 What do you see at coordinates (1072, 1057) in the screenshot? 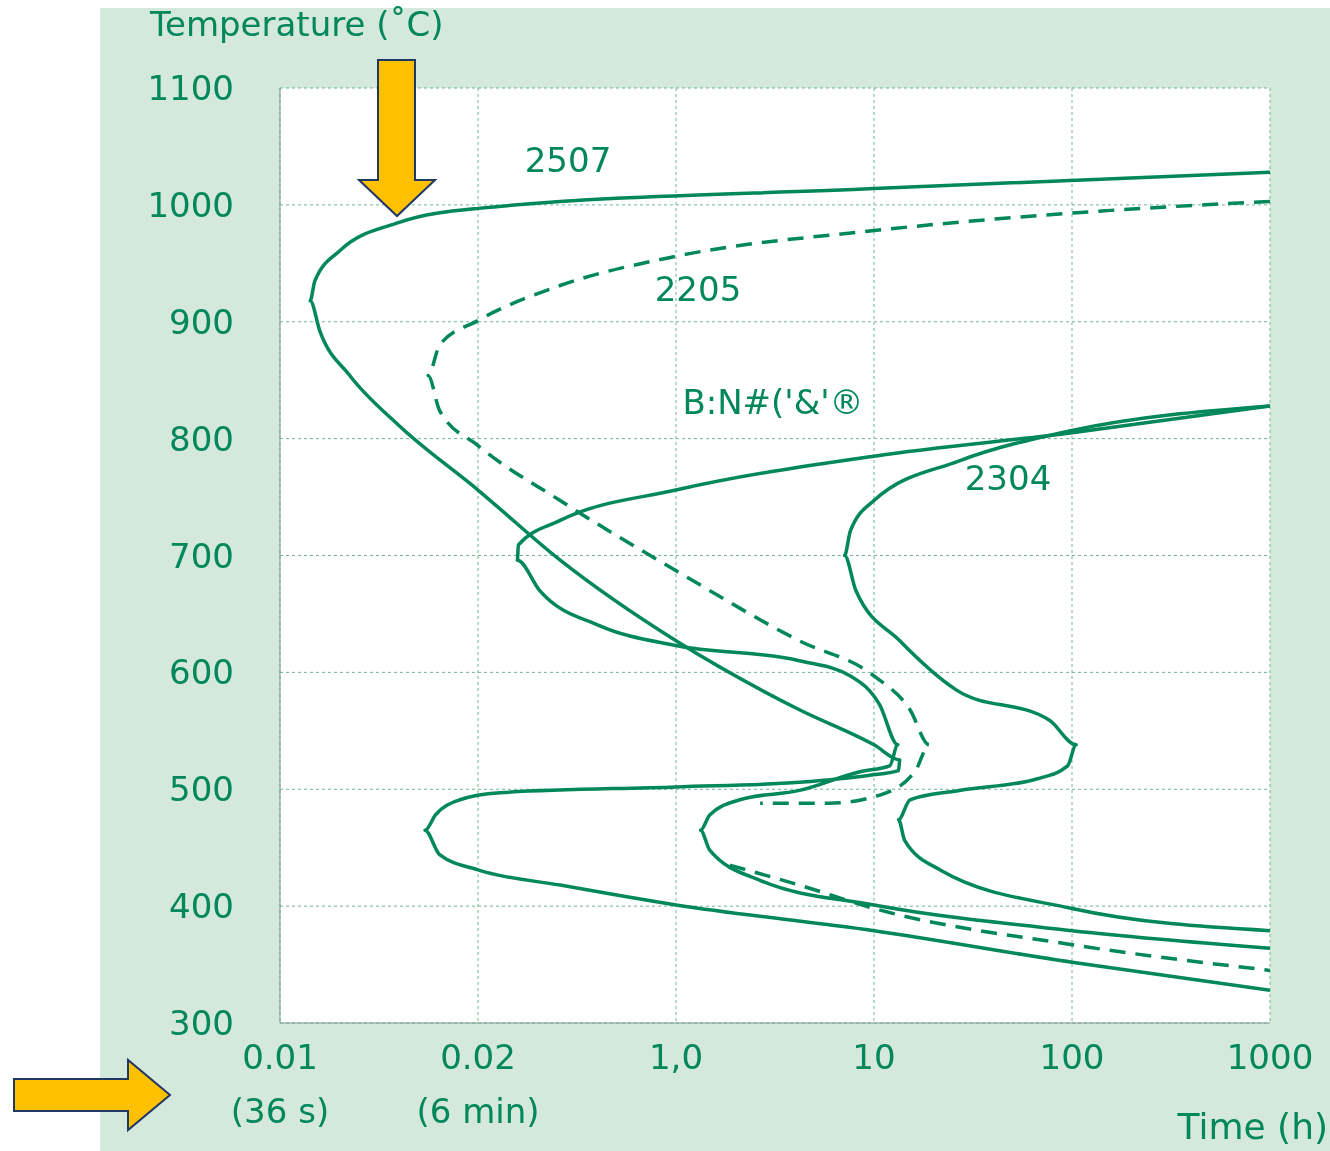
I see `x-tick-label: 100` at bounding box center [1072, 1057].